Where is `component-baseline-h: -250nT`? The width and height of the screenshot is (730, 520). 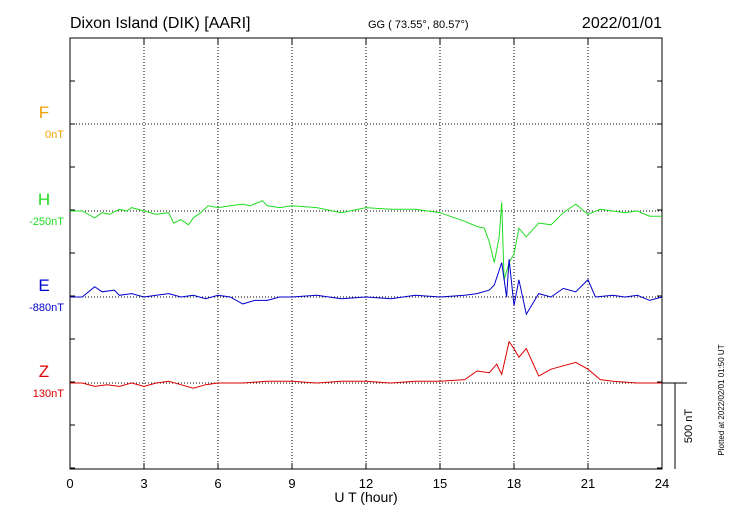 component-baseline-h: -250nT is located at coordinates (46, 222).